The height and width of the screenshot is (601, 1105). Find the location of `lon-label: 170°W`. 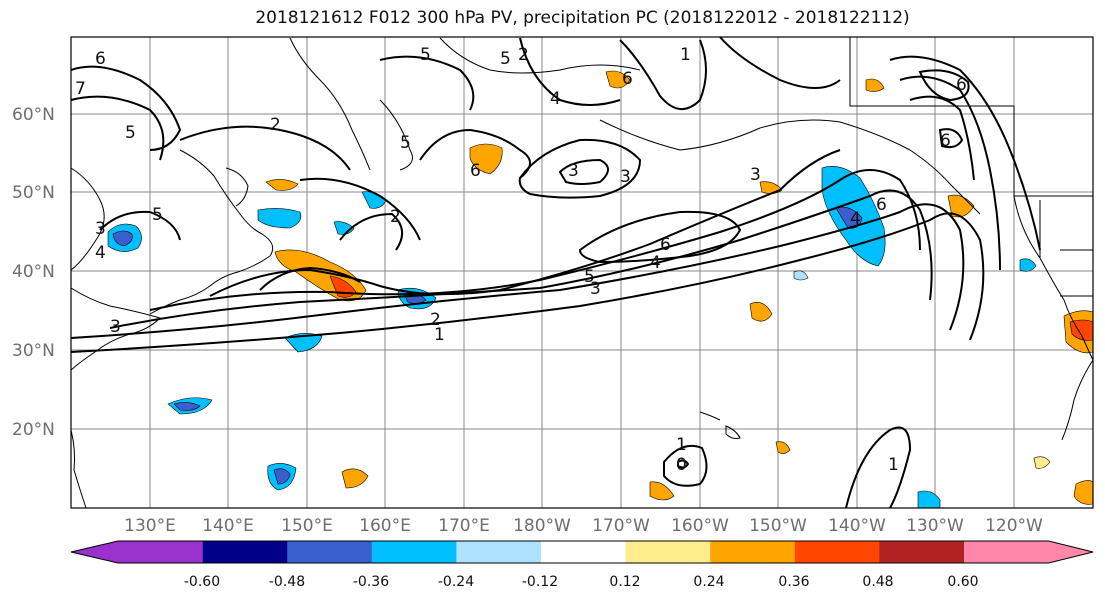

lon-label: 170°W is located at coordinates (621, 526).